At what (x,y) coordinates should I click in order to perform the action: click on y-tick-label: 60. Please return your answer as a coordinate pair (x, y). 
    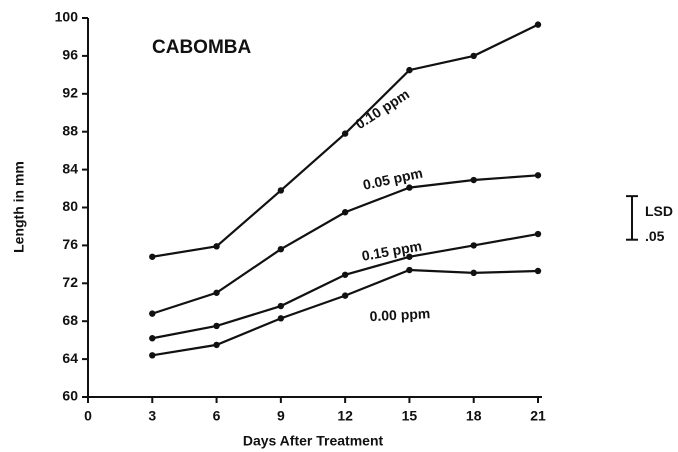
    Looking at the image, I should click on (70, 396).